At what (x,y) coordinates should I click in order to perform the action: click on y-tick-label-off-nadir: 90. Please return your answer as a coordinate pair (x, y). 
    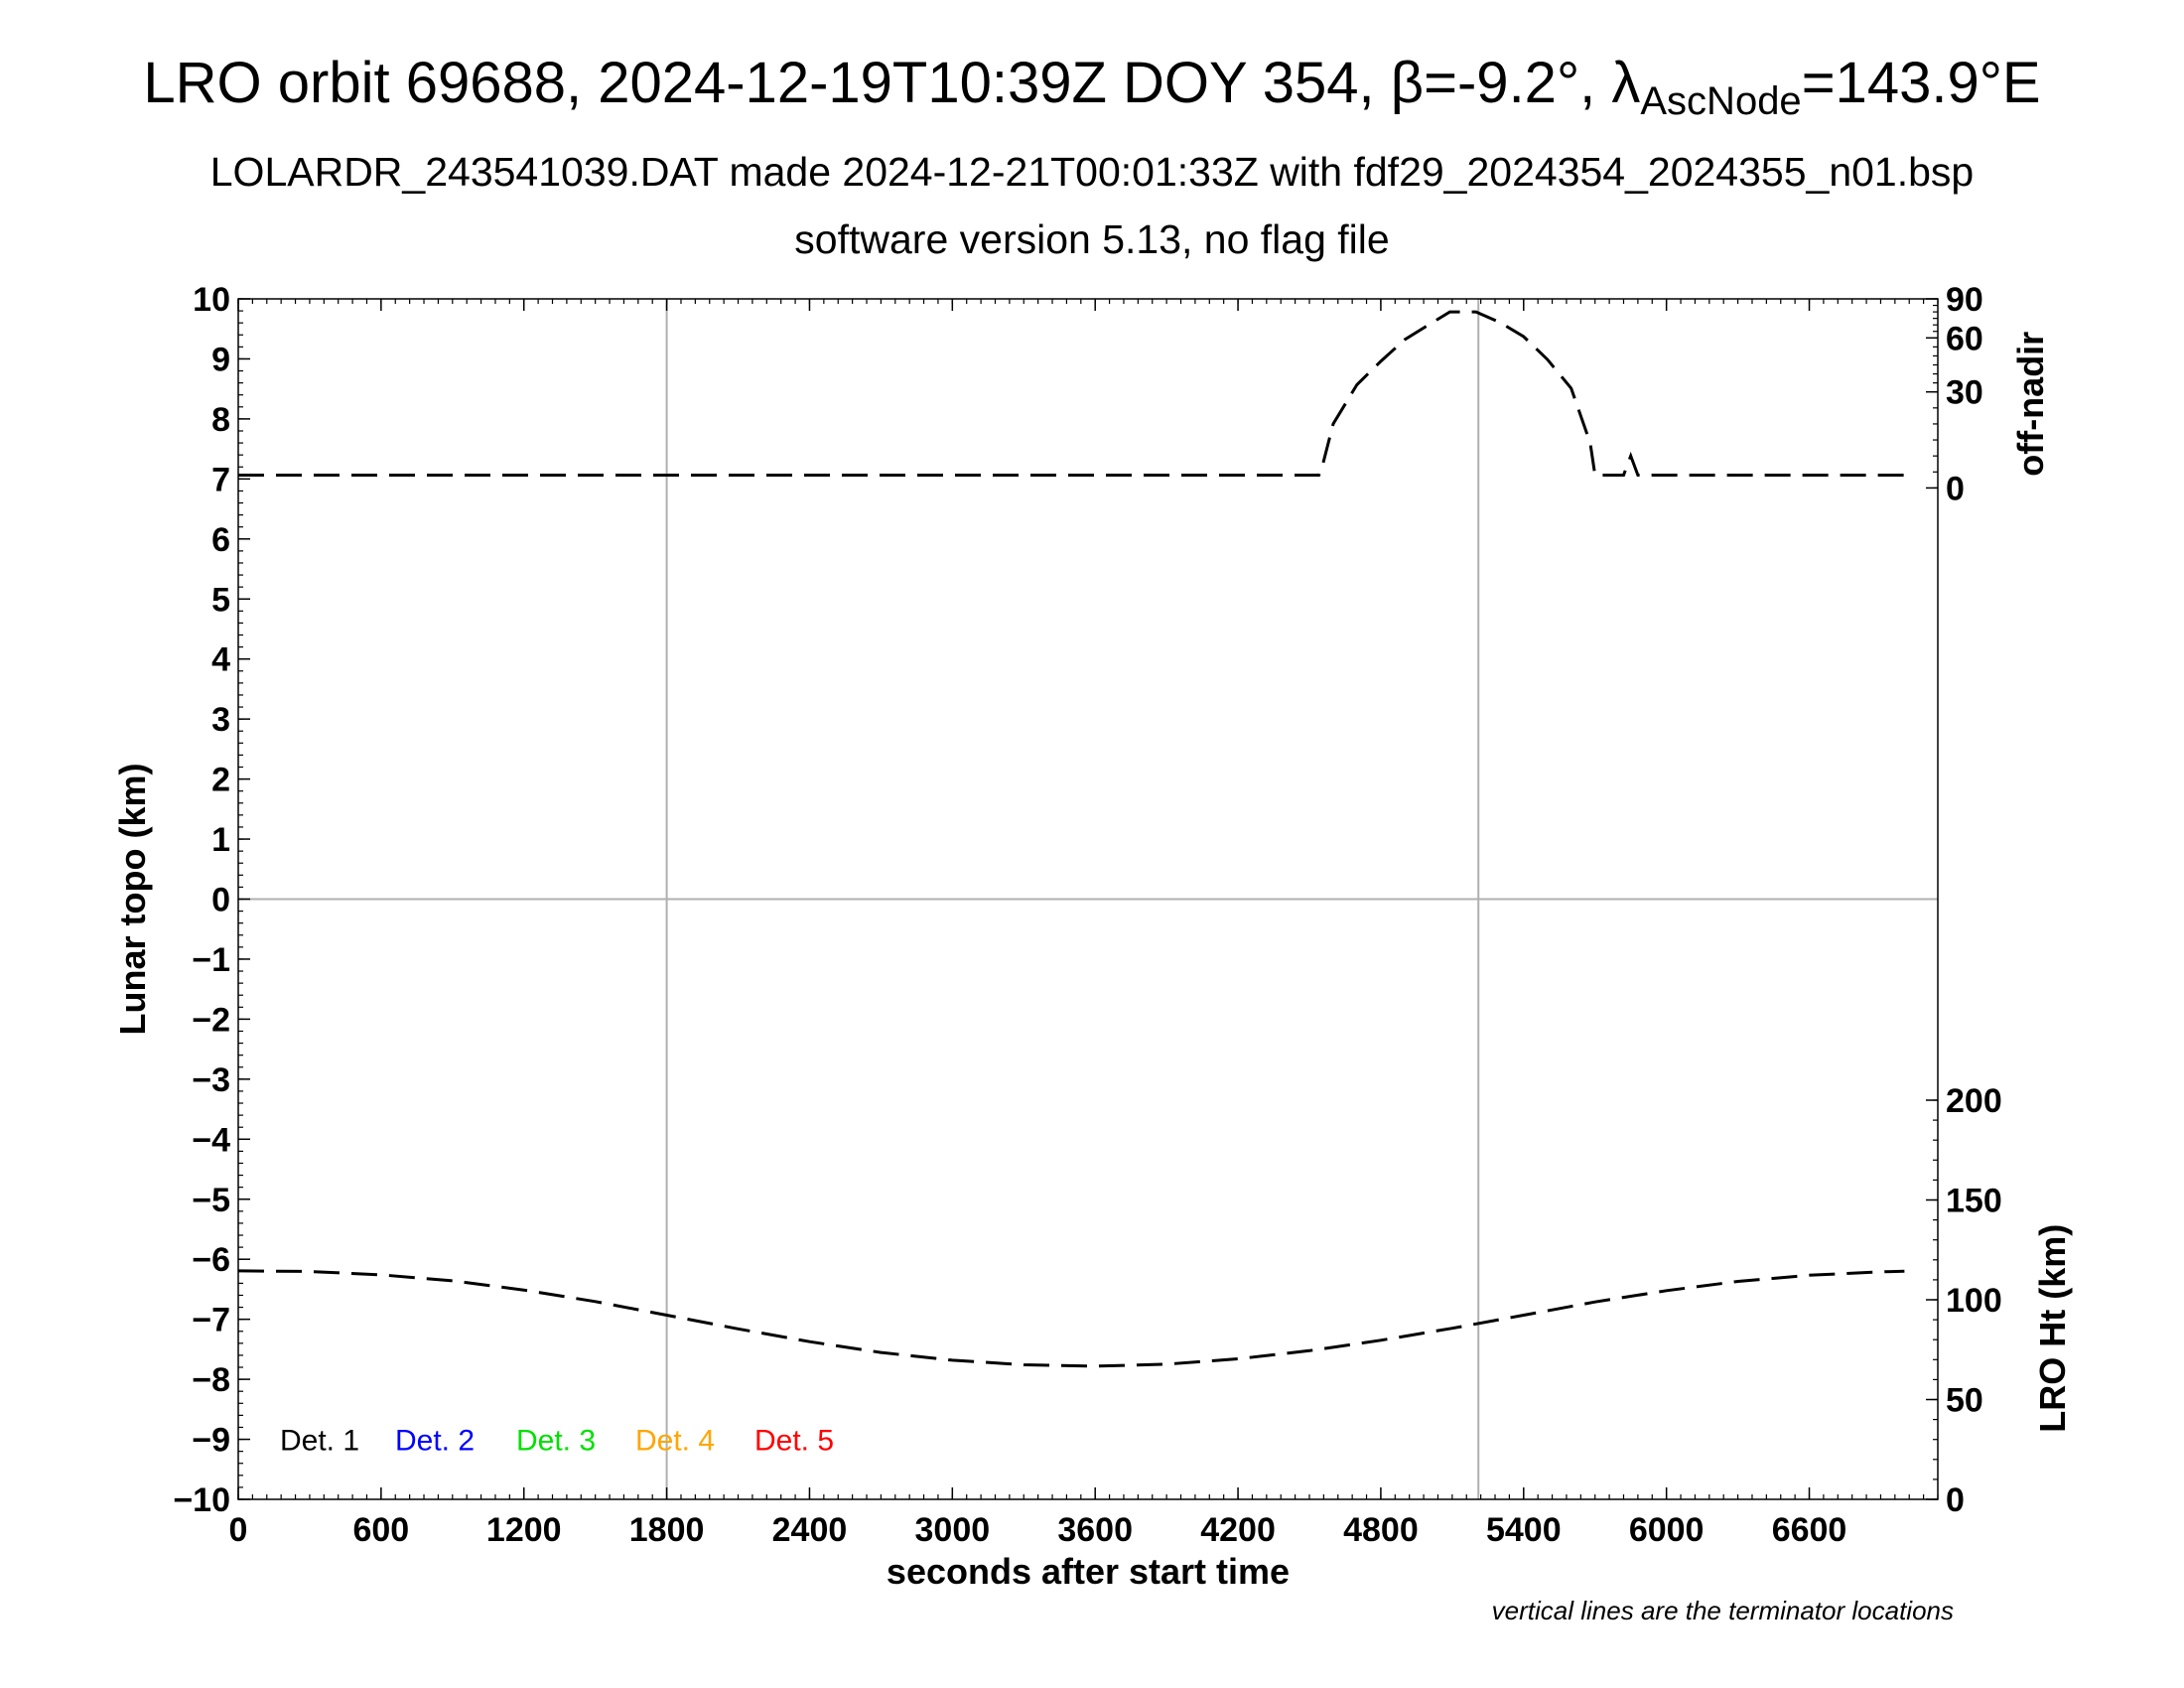
    Looking at the image, I should click on (1964, 300).